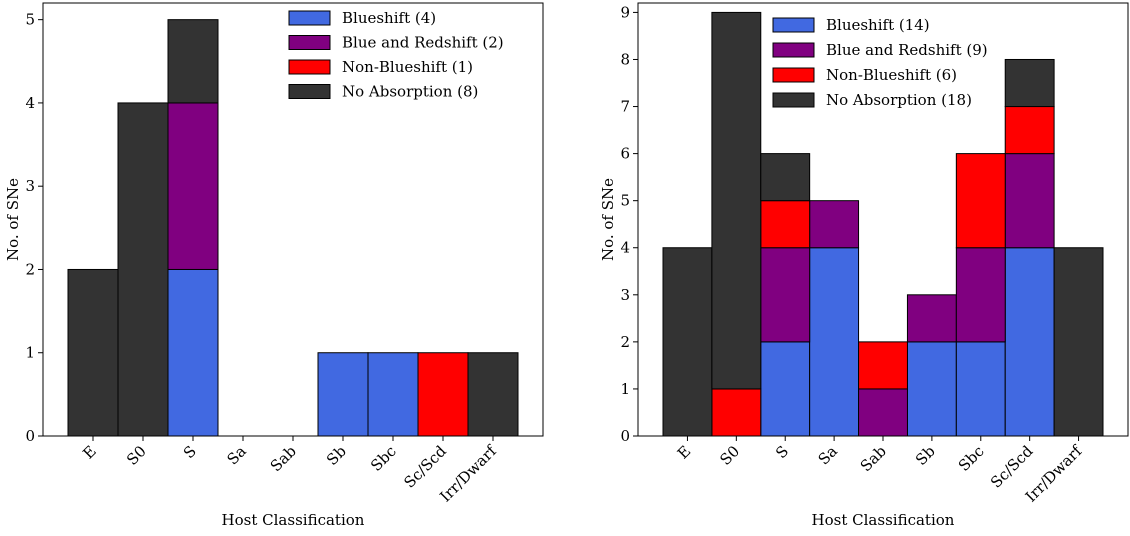 This screenshot has height=536, width=1130. What do you see at coordinates (425, 467) in the screenshot?
I see `x-tick-label: Sc/Scd` at bounding box center [425, 467].